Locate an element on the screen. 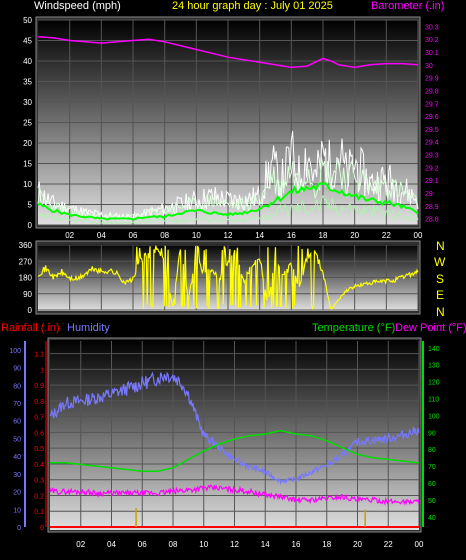 This screenshot has width=466, height=560. climate-x-tick-18: 18 is located at coordinates (326, 544).